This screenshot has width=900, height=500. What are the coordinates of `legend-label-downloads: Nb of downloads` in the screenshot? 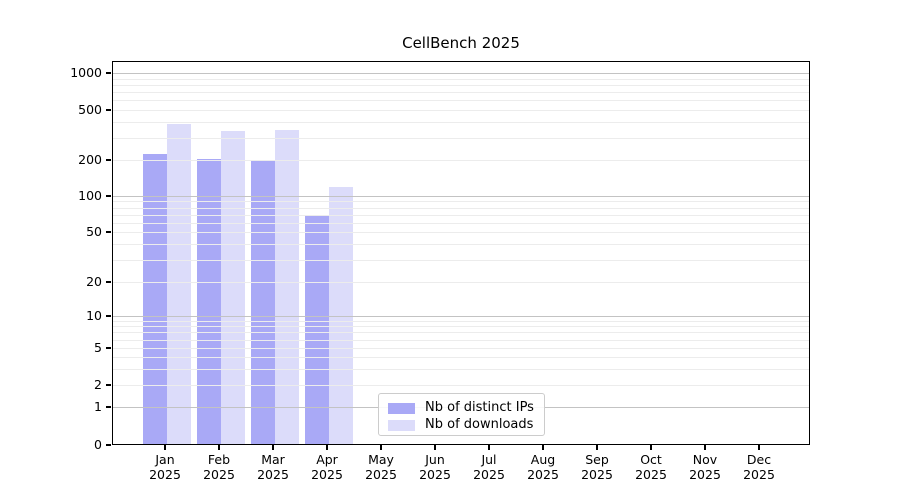 It's located at (479, 424).